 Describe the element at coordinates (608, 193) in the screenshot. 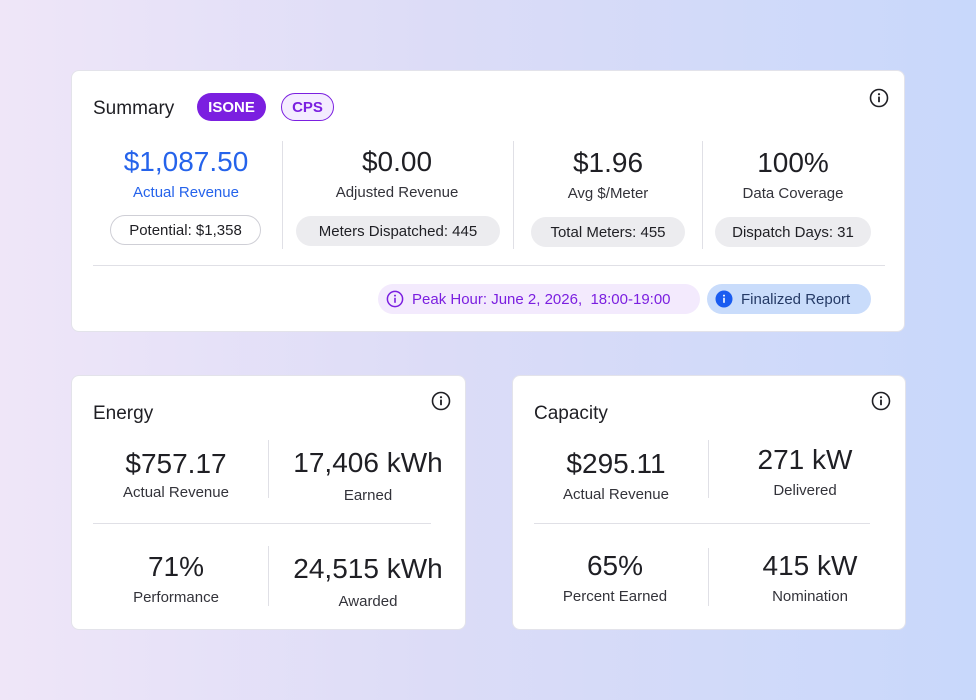

I see `metric-label: Avg $/Meter` at that location.